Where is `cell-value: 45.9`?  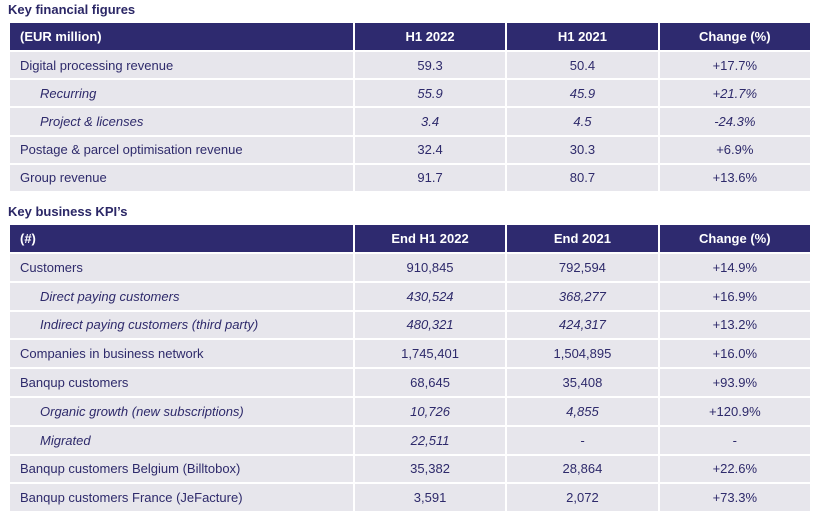
cell-value: 45.9 is located at coordinates (582, 94).